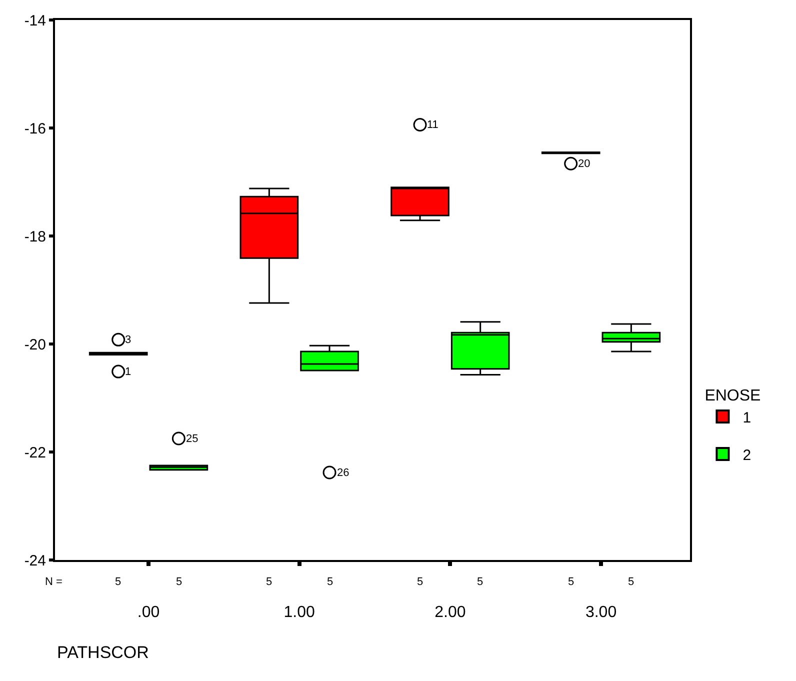 The image size is (796, 681). I want to click on text: N =, so click(53, 582).